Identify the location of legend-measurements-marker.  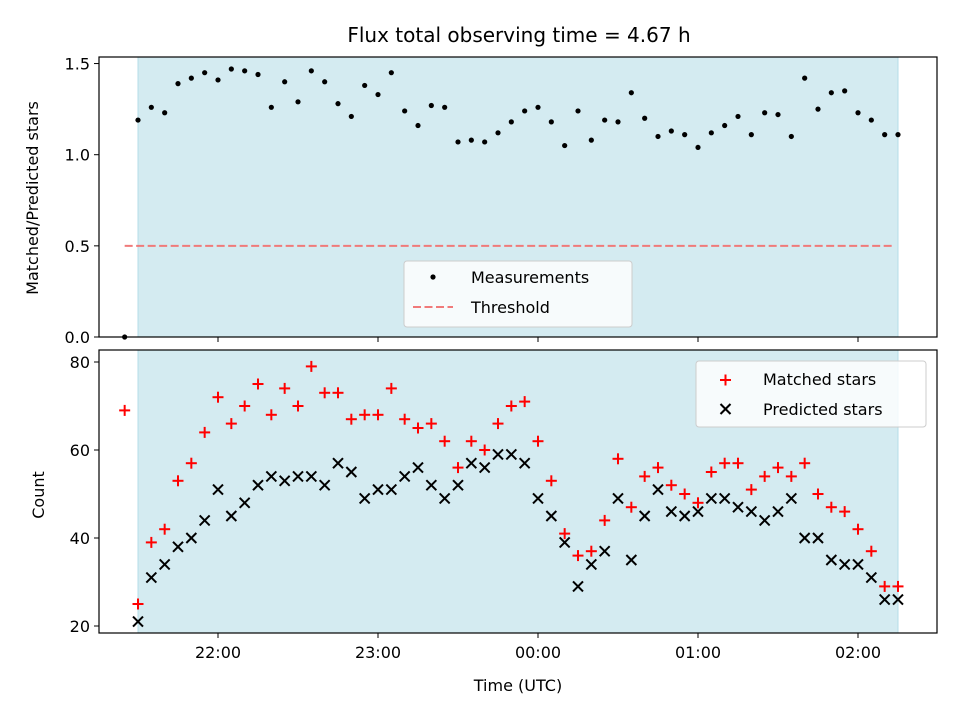
(433, 277).